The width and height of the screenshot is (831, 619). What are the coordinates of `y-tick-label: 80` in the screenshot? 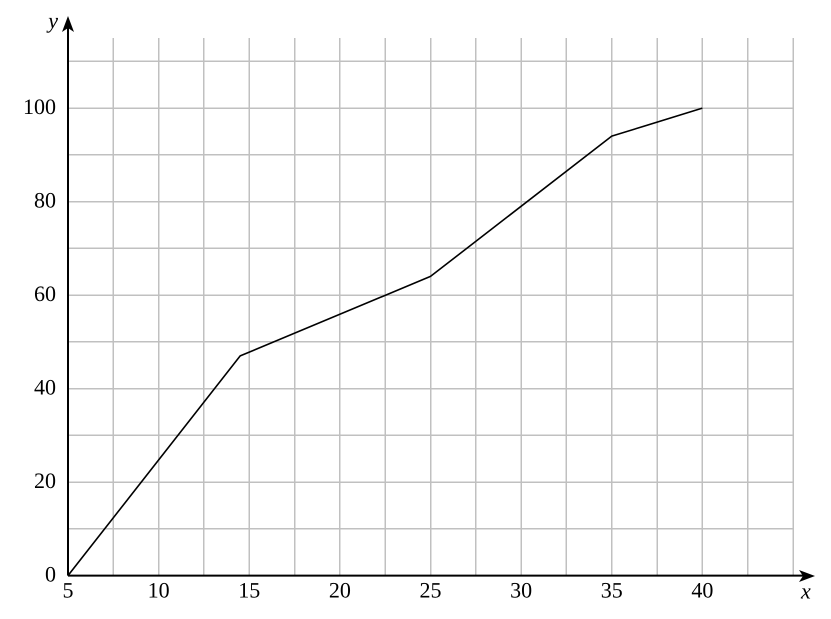 It's located at (45, 199).